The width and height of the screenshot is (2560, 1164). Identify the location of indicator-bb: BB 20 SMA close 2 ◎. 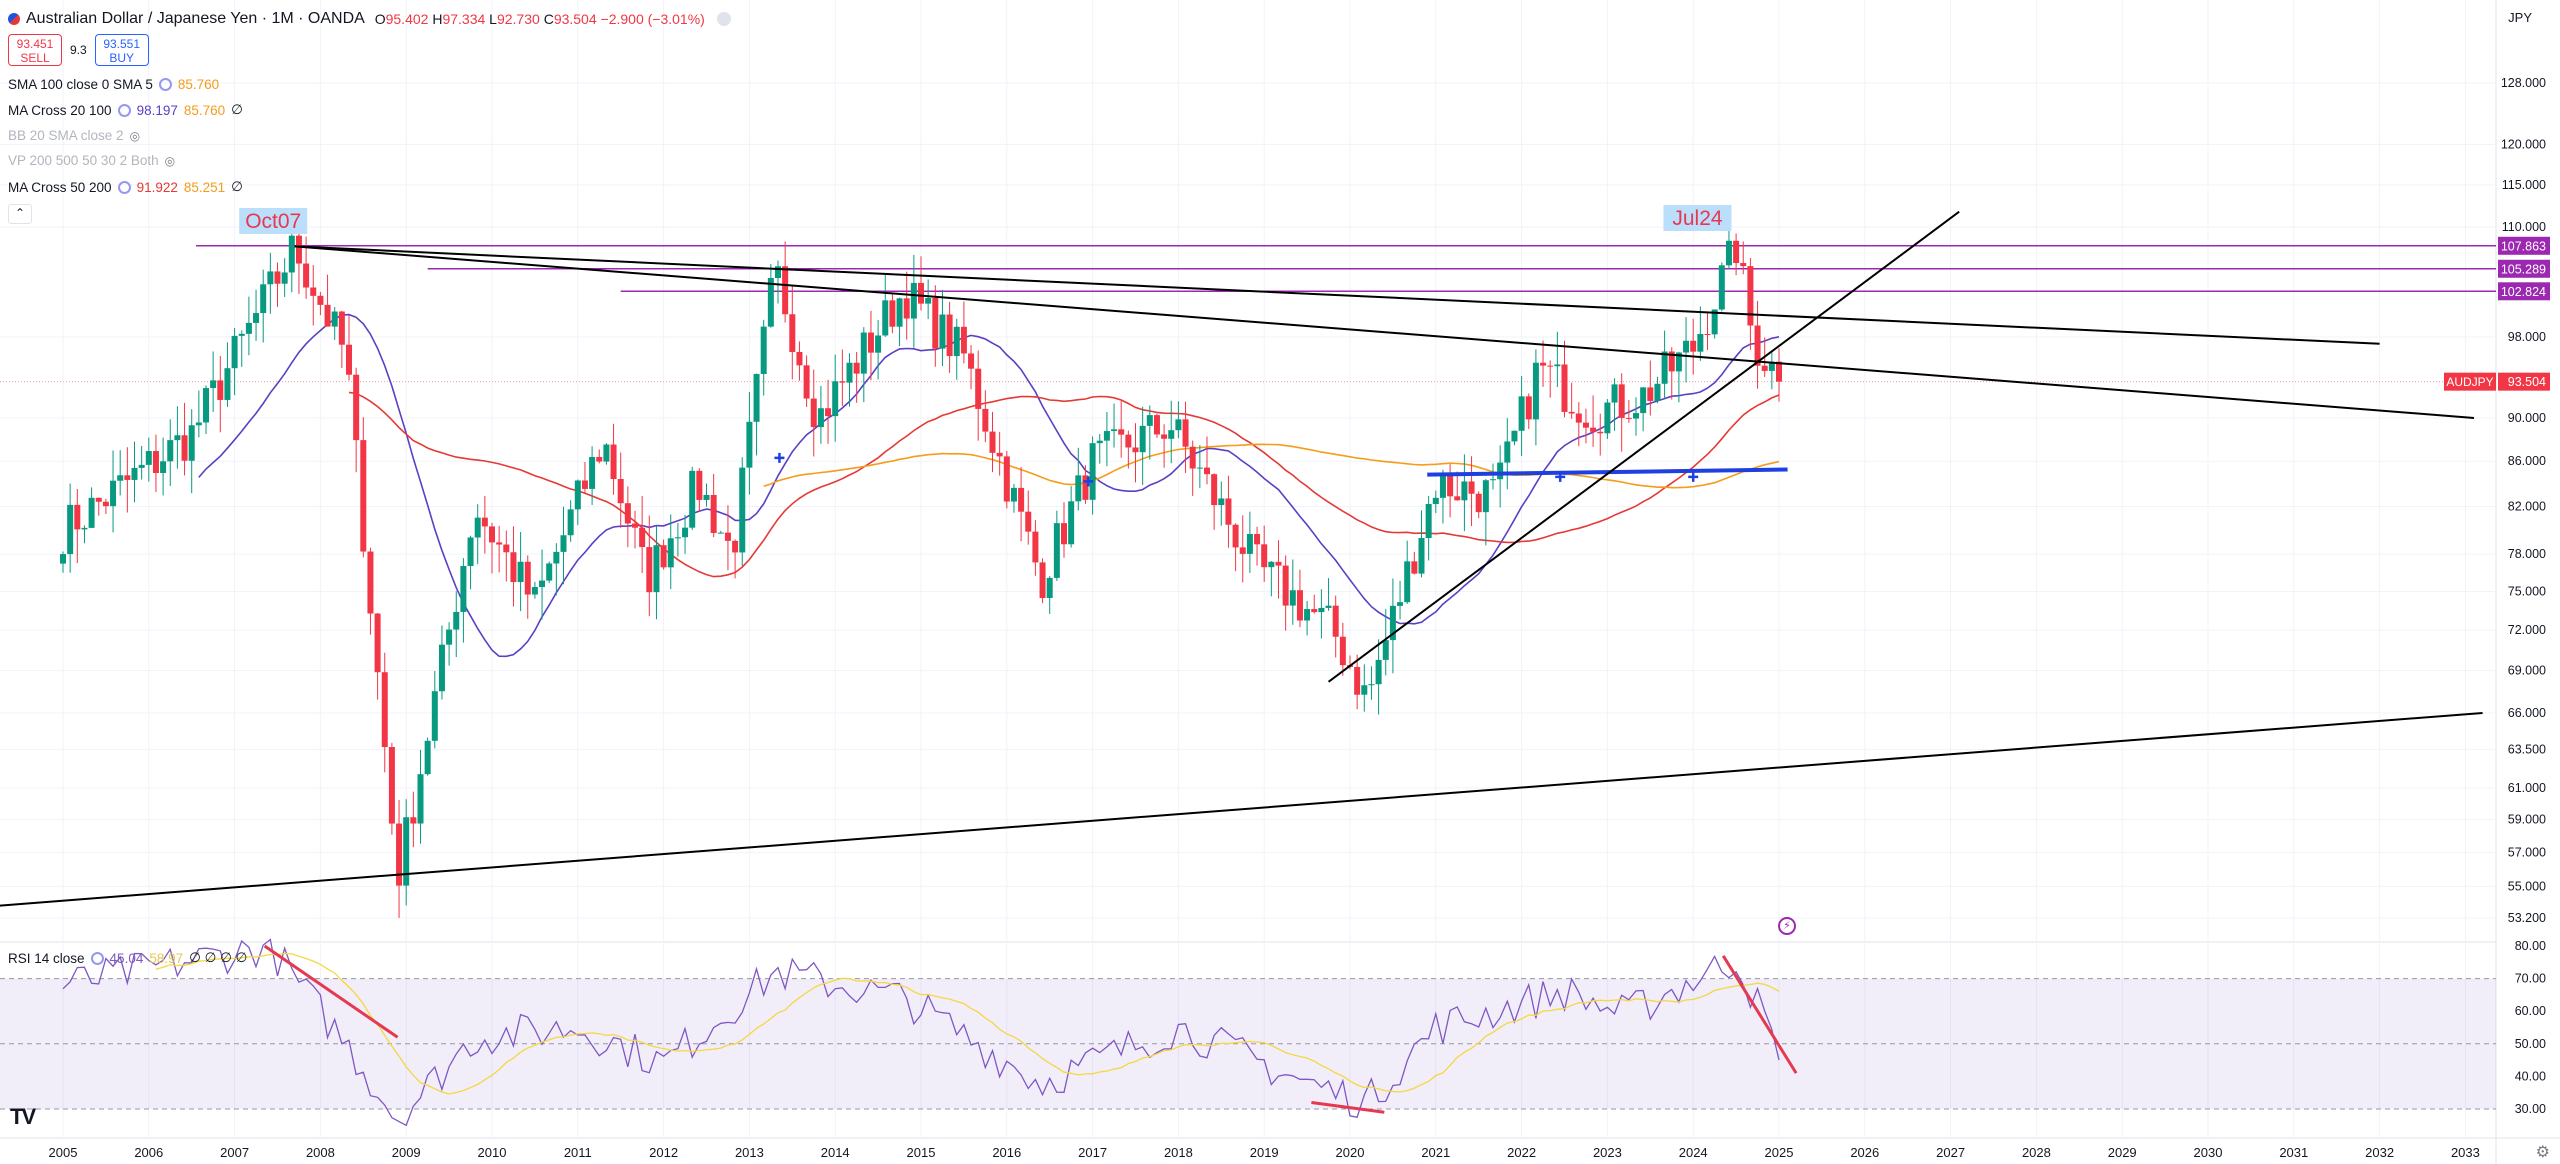
(76, 135).